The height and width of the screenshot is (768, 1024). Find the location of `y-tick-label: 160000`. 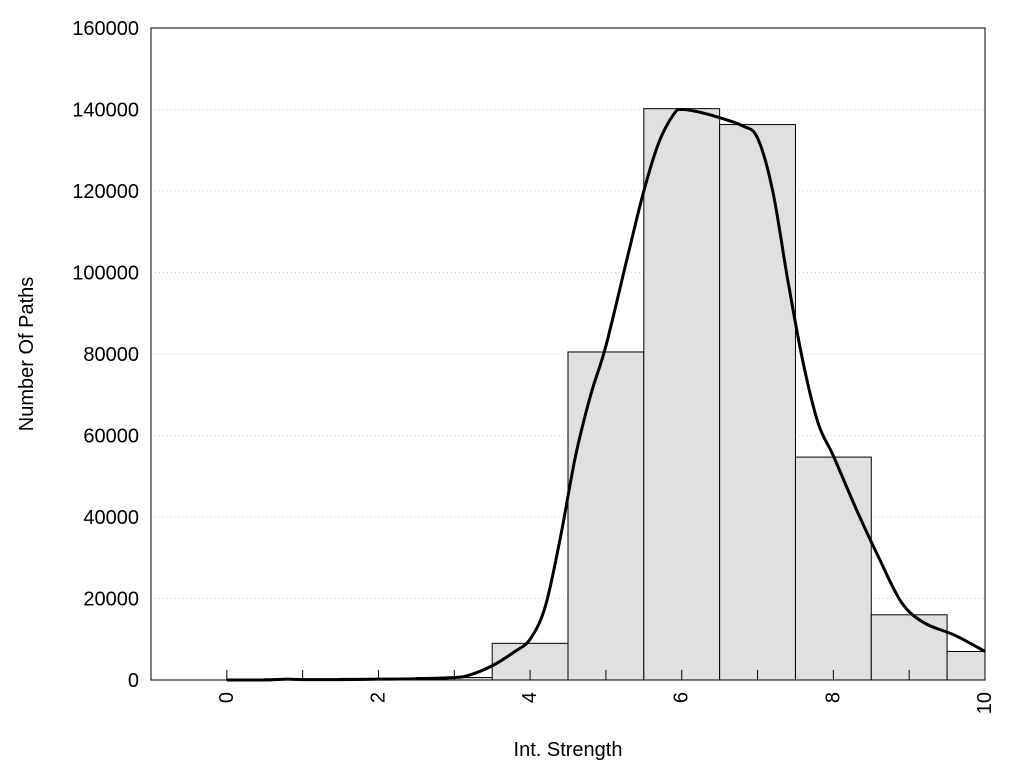

y-tick-label: 160000 is located at coordinates (105, 29).